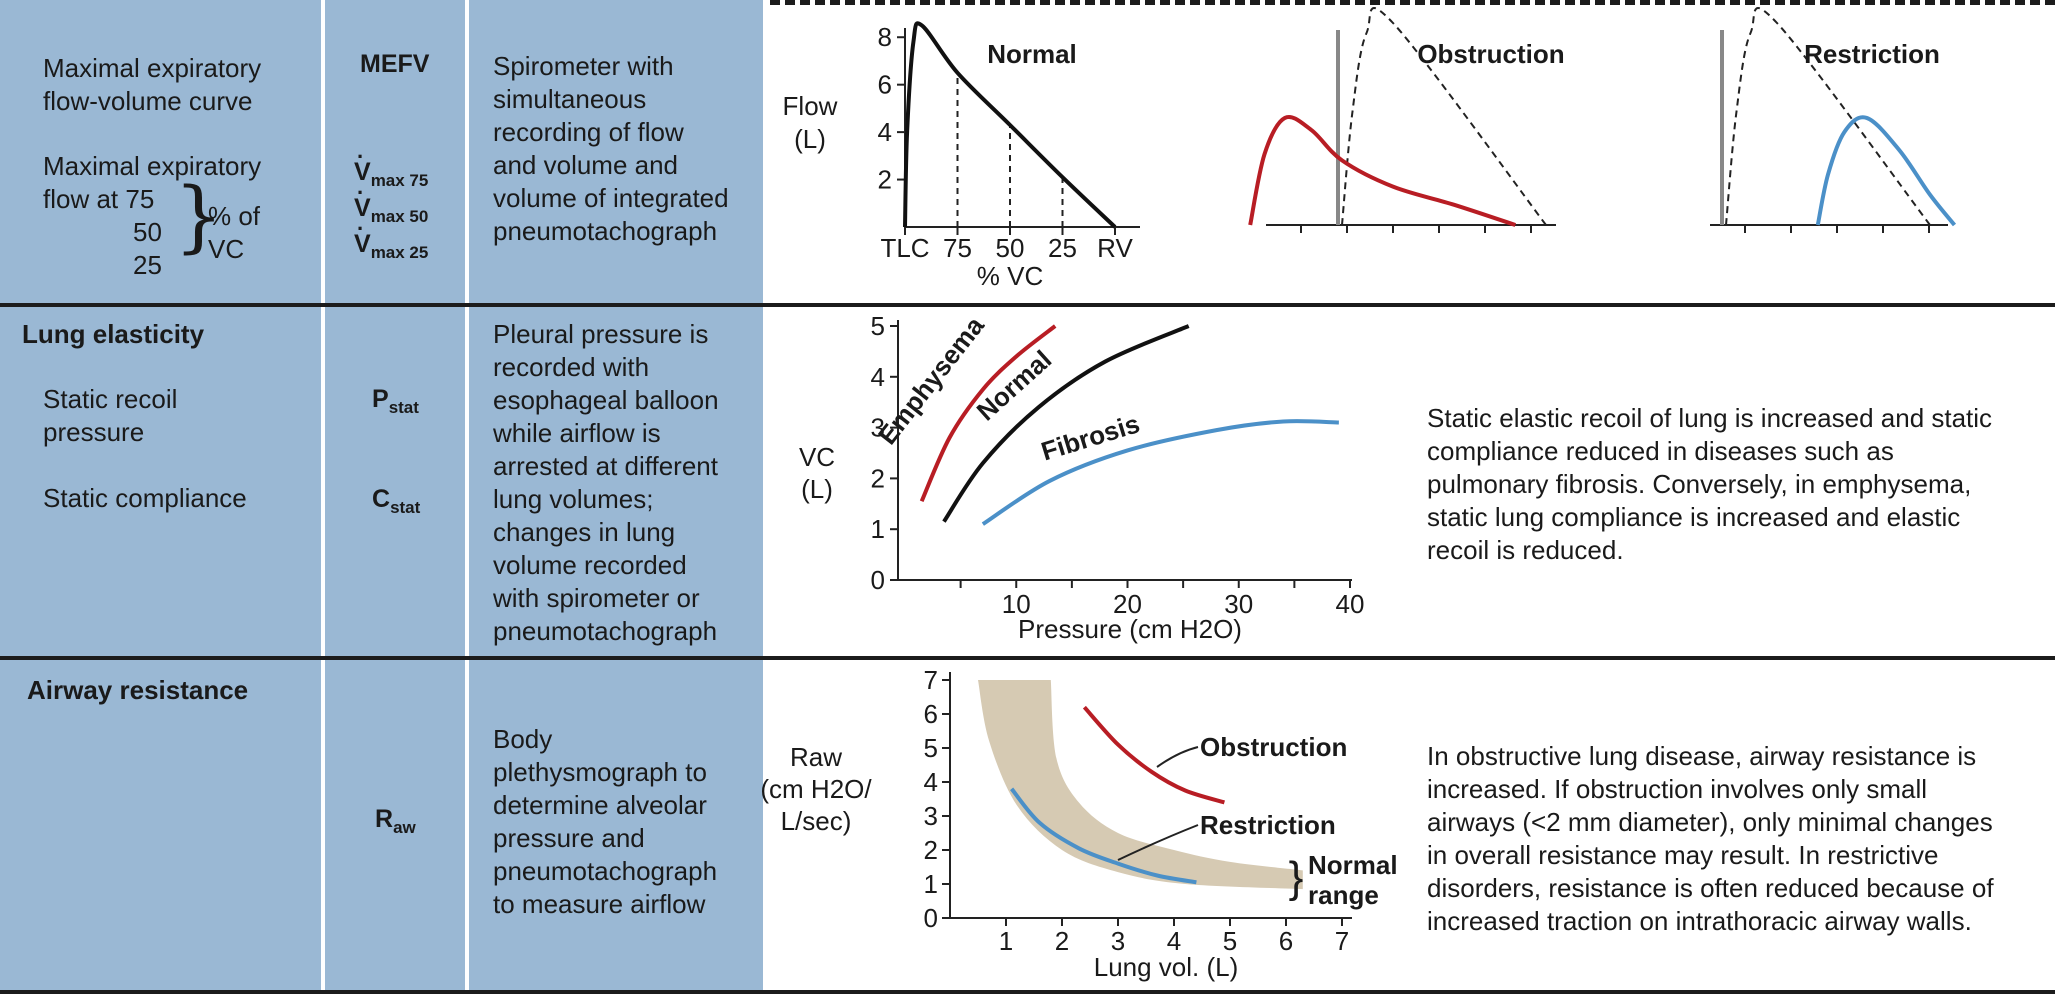 Image resolution: width=2055 pixels, height=994 pixels. I want to click on x-tick-label: 30, so click(1238, 604).